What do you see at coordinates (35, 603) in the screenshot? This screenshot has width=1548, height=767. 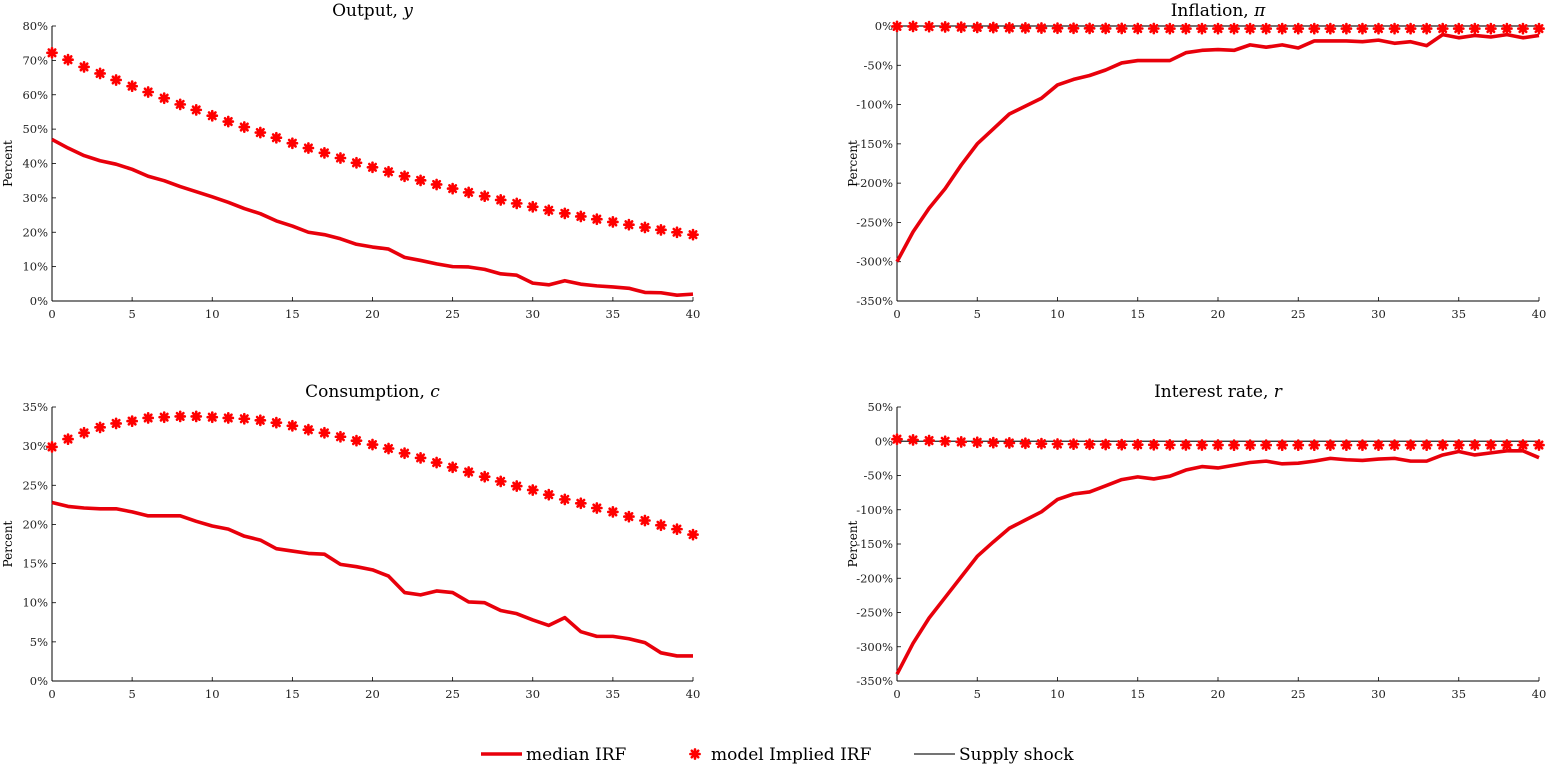 I see `y-tick-label: 10%` at bounding box center [35, 603].